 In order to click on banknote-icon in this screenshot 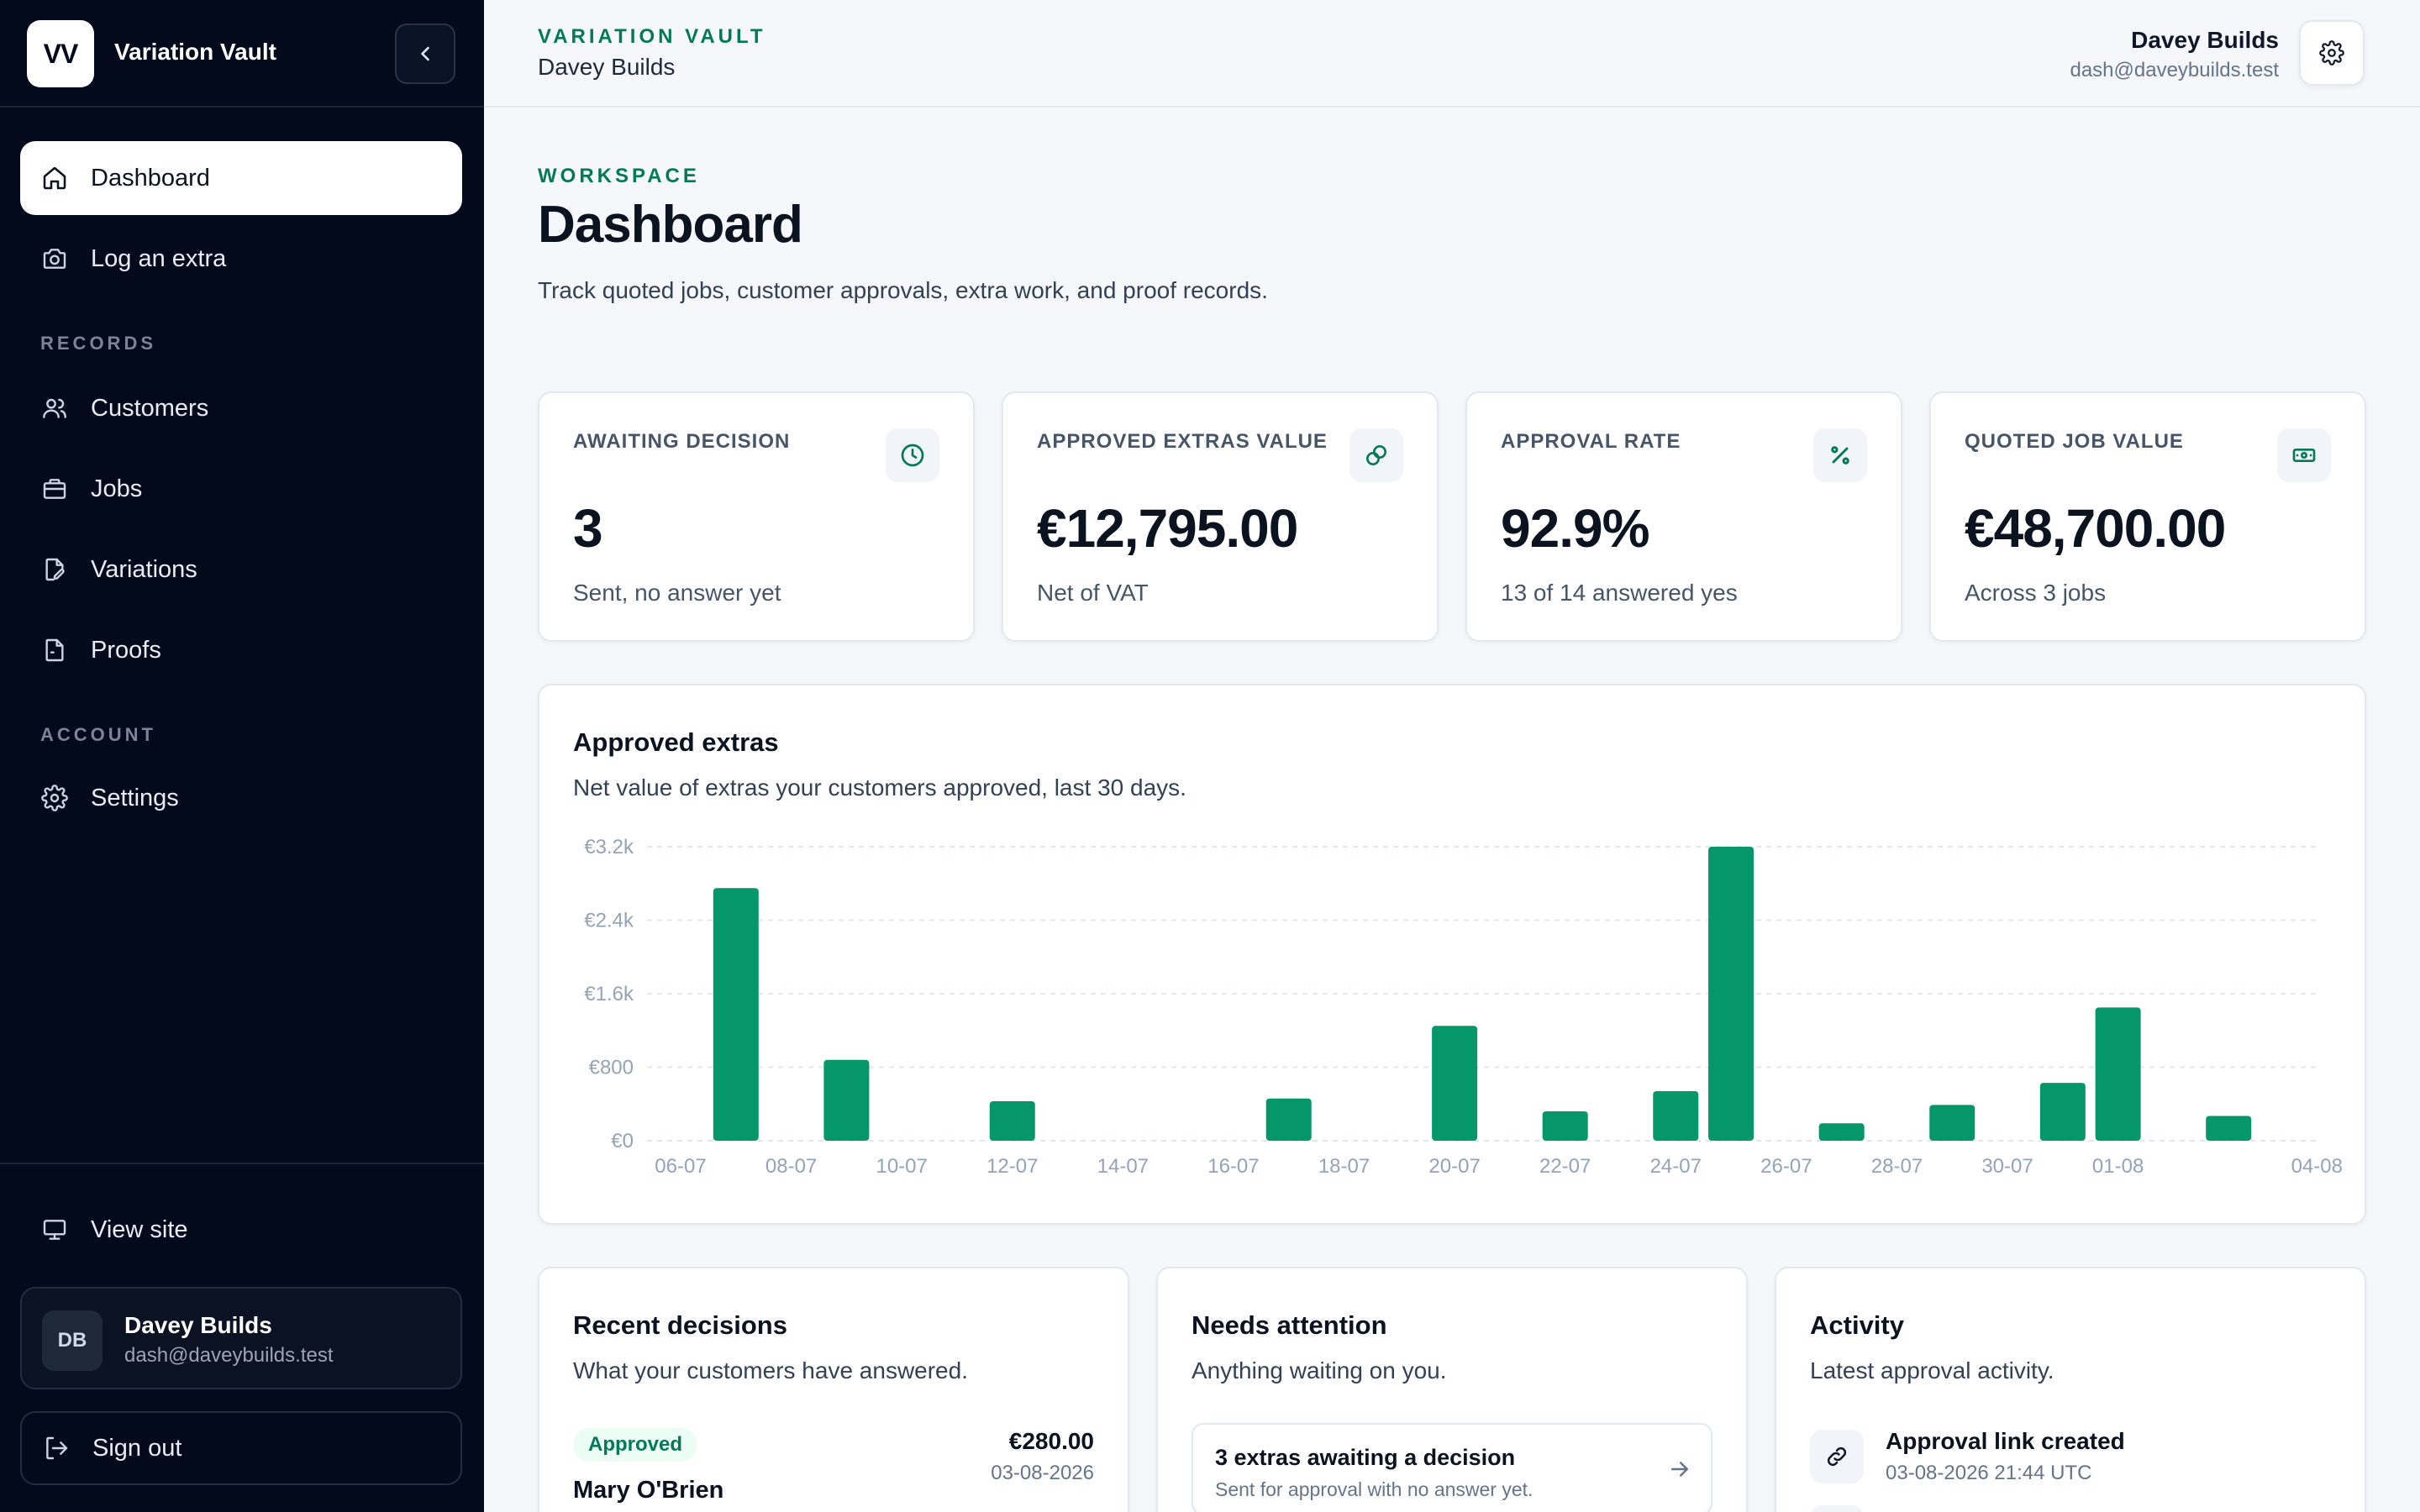, I will do `click(2304, 455)`.